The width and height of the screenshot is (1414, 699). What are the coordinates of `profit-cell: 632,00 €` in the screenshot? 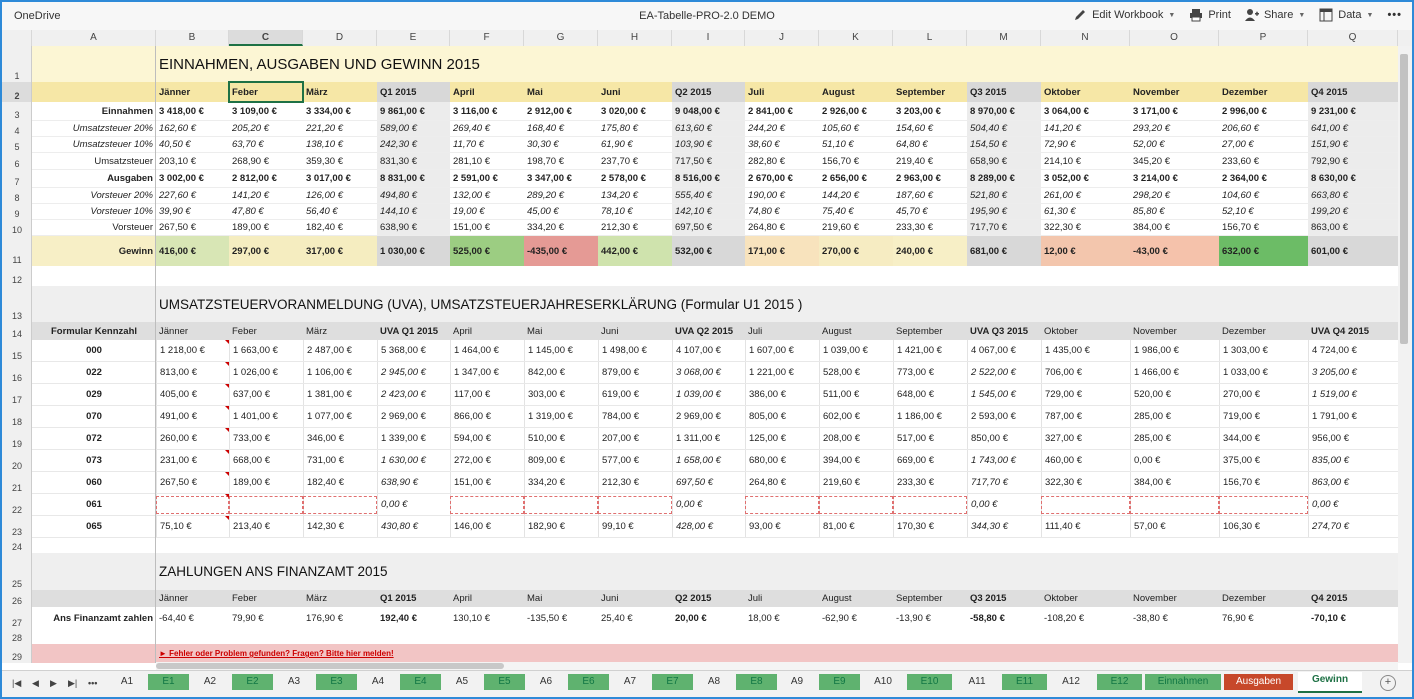 It's located at (1263, 251).